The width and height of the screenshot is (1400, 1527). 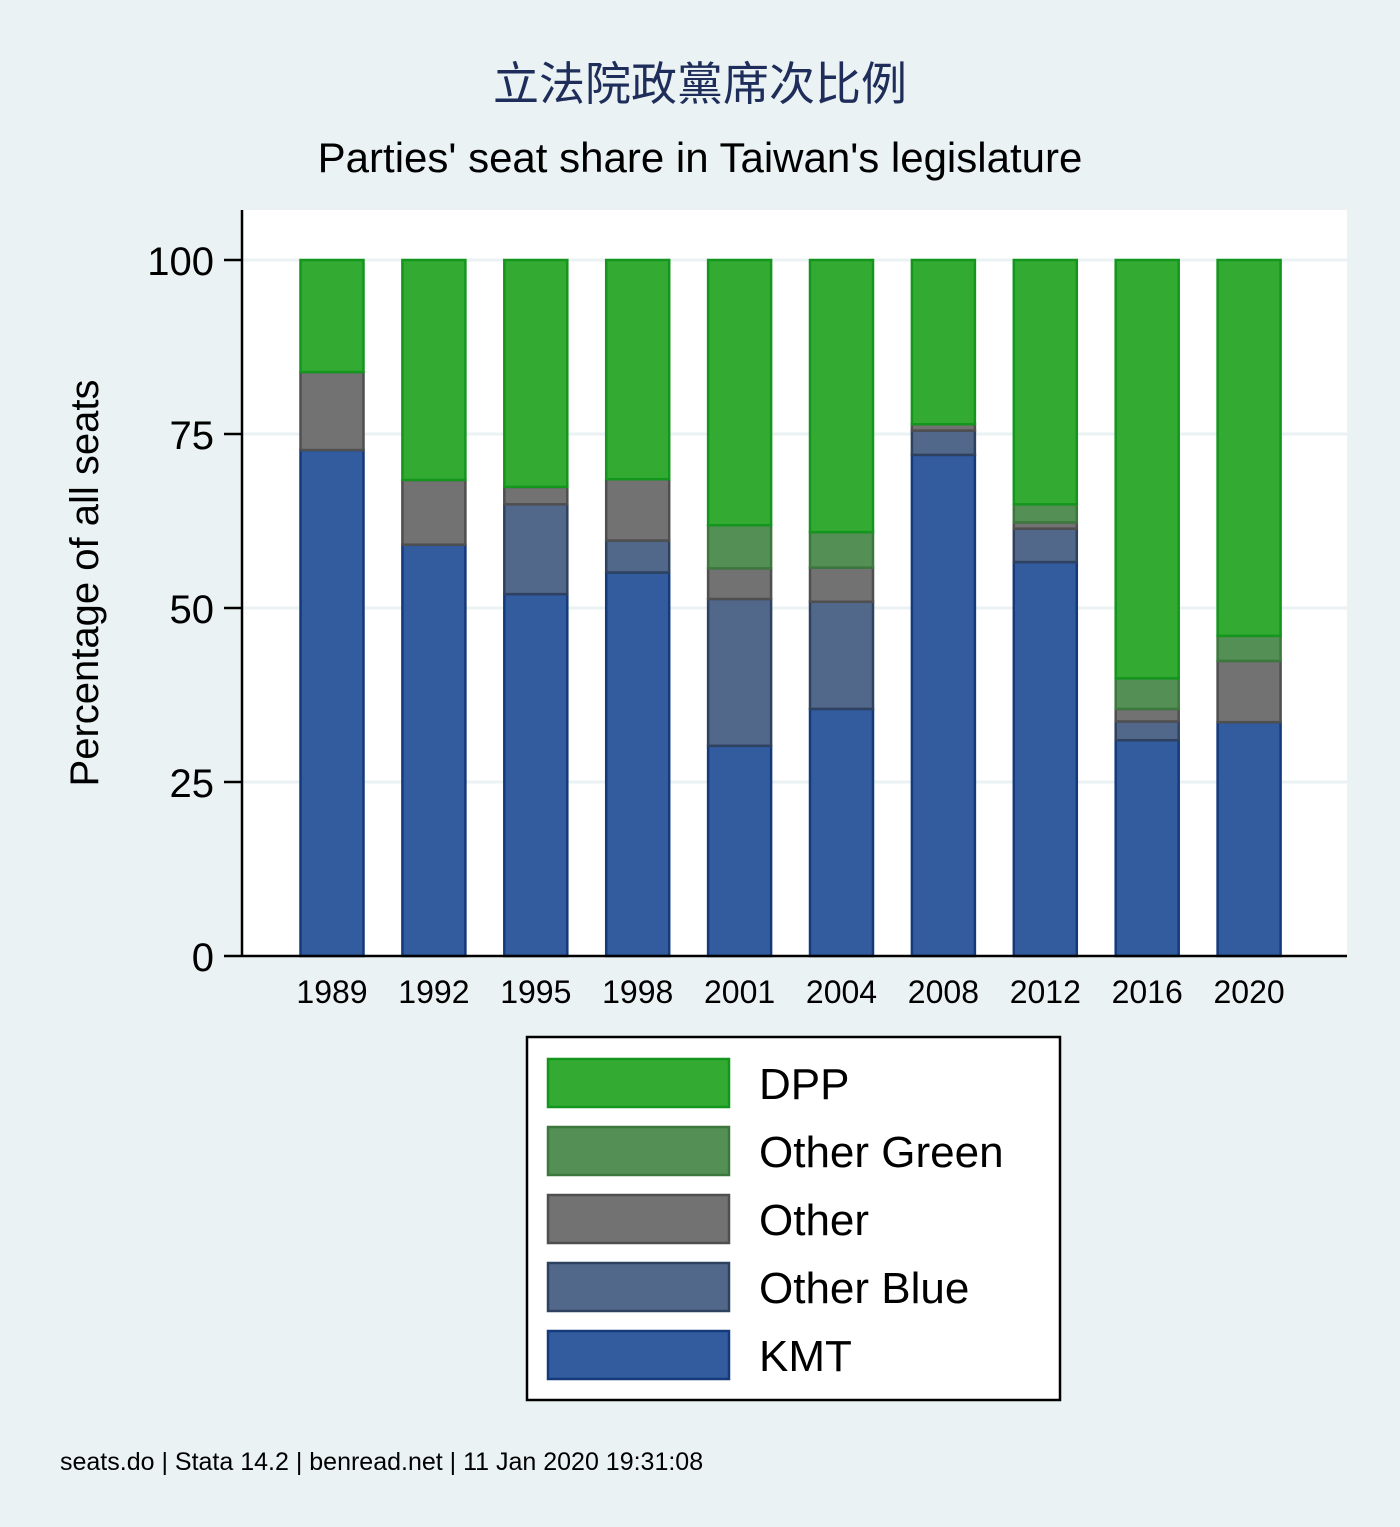 What do you see at coordinates (638, 1355) in the screenshot?
I see `legend-swatch-kmt` at bounding box center [638, 1355].